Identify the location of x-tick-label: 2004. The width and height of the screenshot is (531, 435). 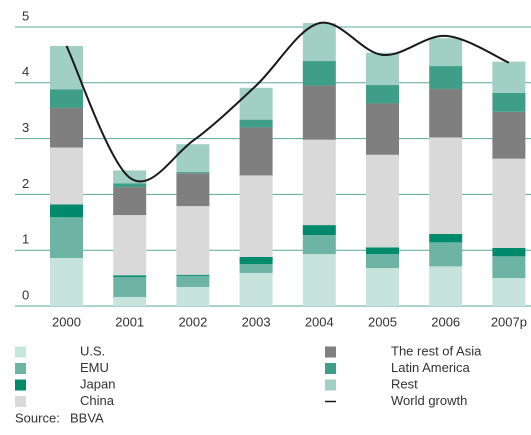
(319, 321).